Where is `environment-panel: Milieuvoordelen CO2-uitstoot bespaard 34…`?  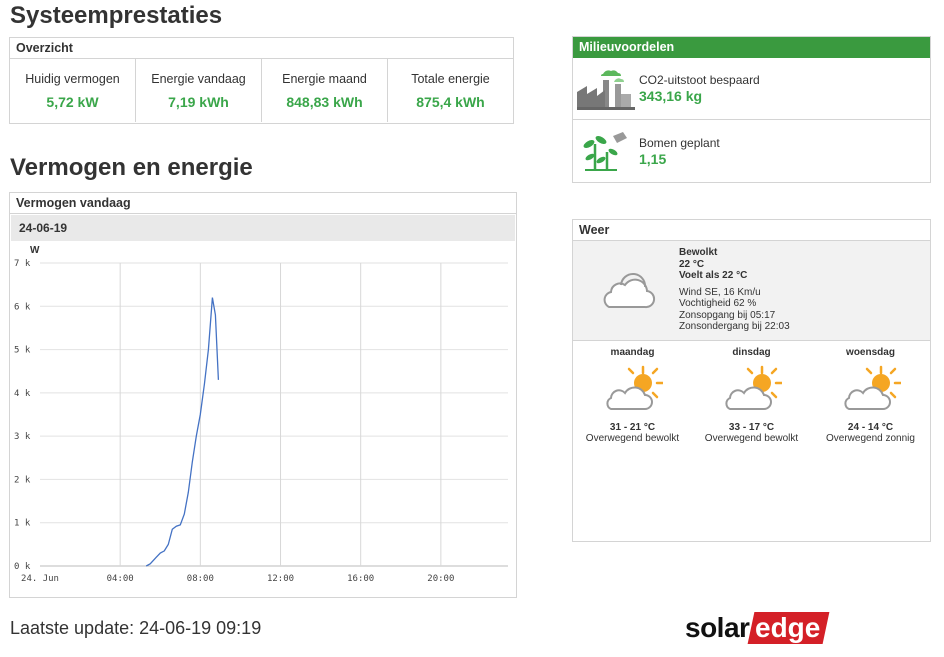 environment-panel: Milieuvoordelen CO2-uitstoot bespaard 34… is located at coordinates (751, 109).